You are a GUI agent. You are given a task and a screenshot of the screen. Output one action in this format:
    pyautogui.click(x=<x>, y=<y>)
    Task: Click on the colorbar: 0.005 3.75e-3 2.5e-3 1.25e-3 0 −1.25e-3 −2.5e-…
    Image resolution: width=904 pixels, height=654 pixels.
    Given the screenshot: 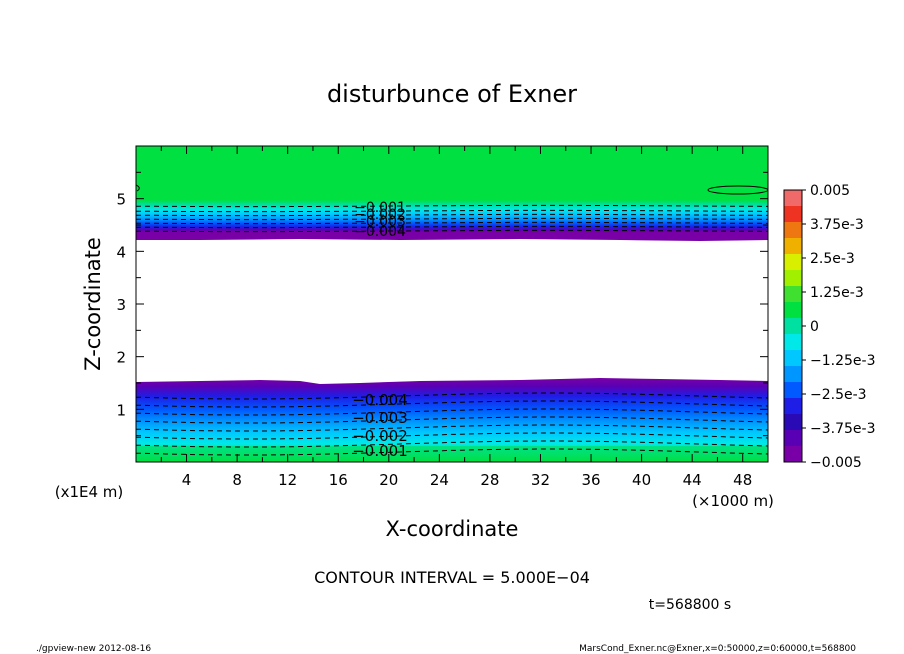 What is the action you would take?
    pyautogui.click(x=829, y=327)
    